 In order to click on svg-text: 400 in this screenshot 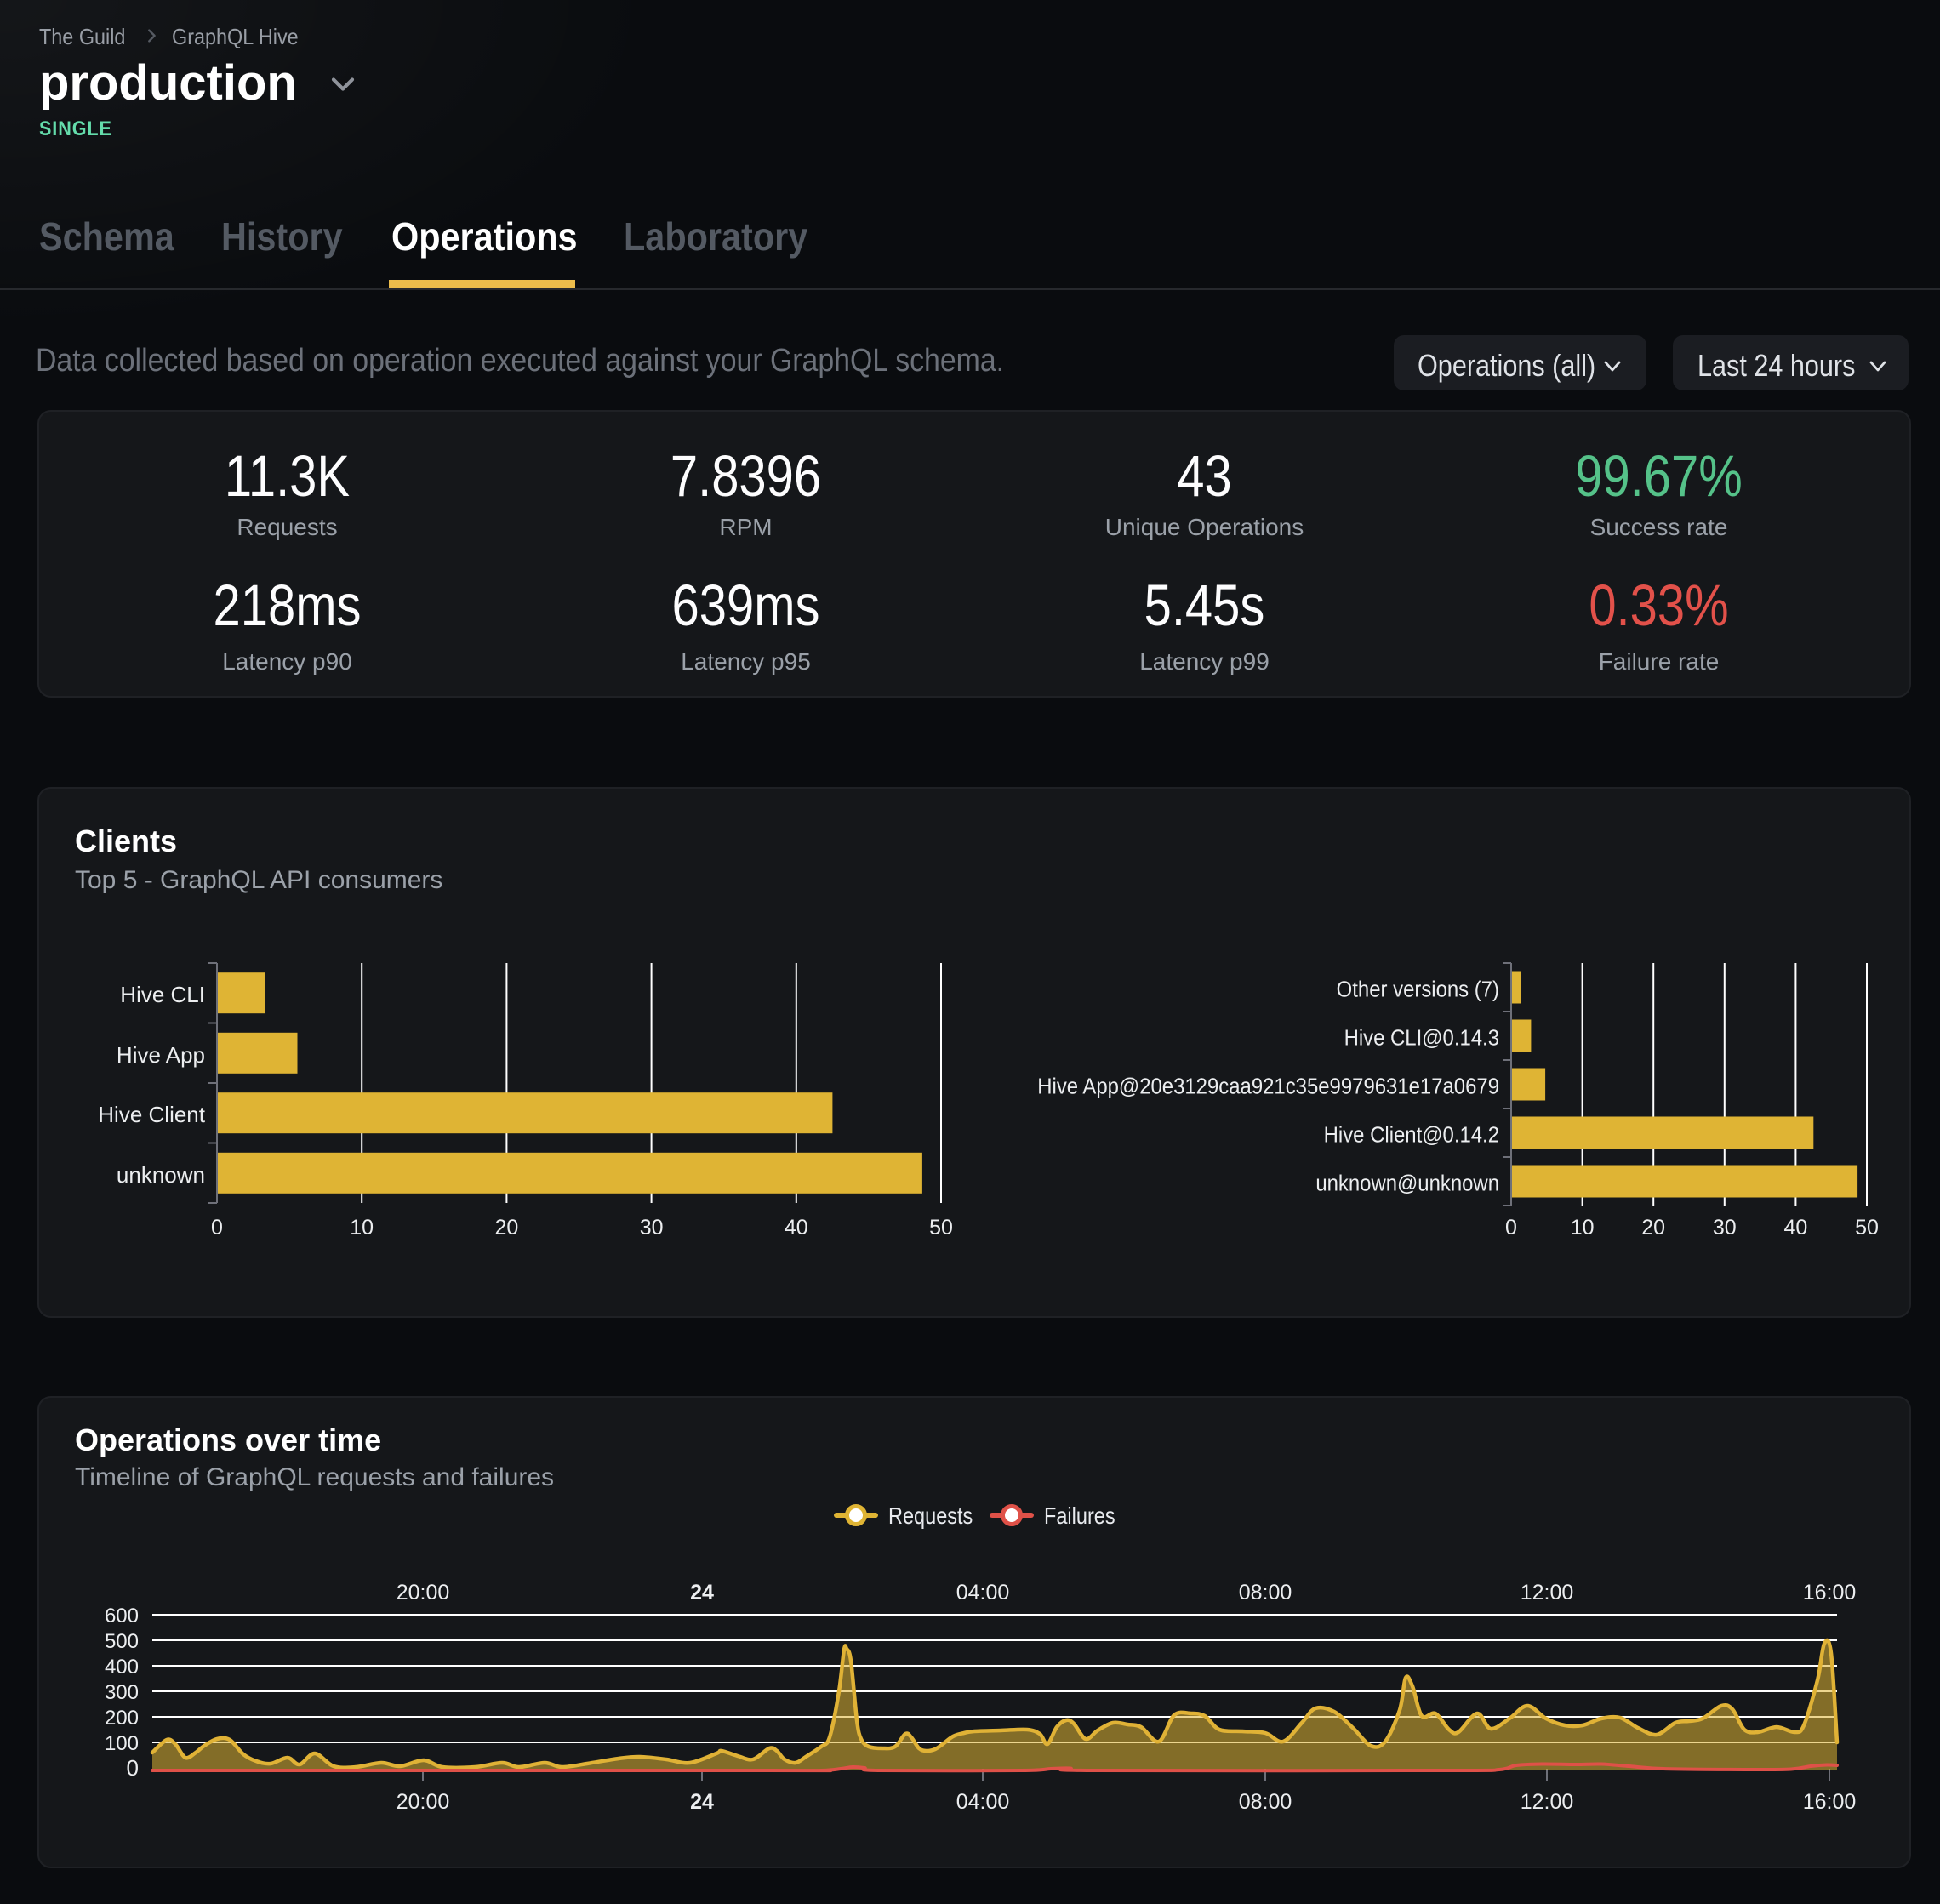, I will do `click(122, 1667)`.